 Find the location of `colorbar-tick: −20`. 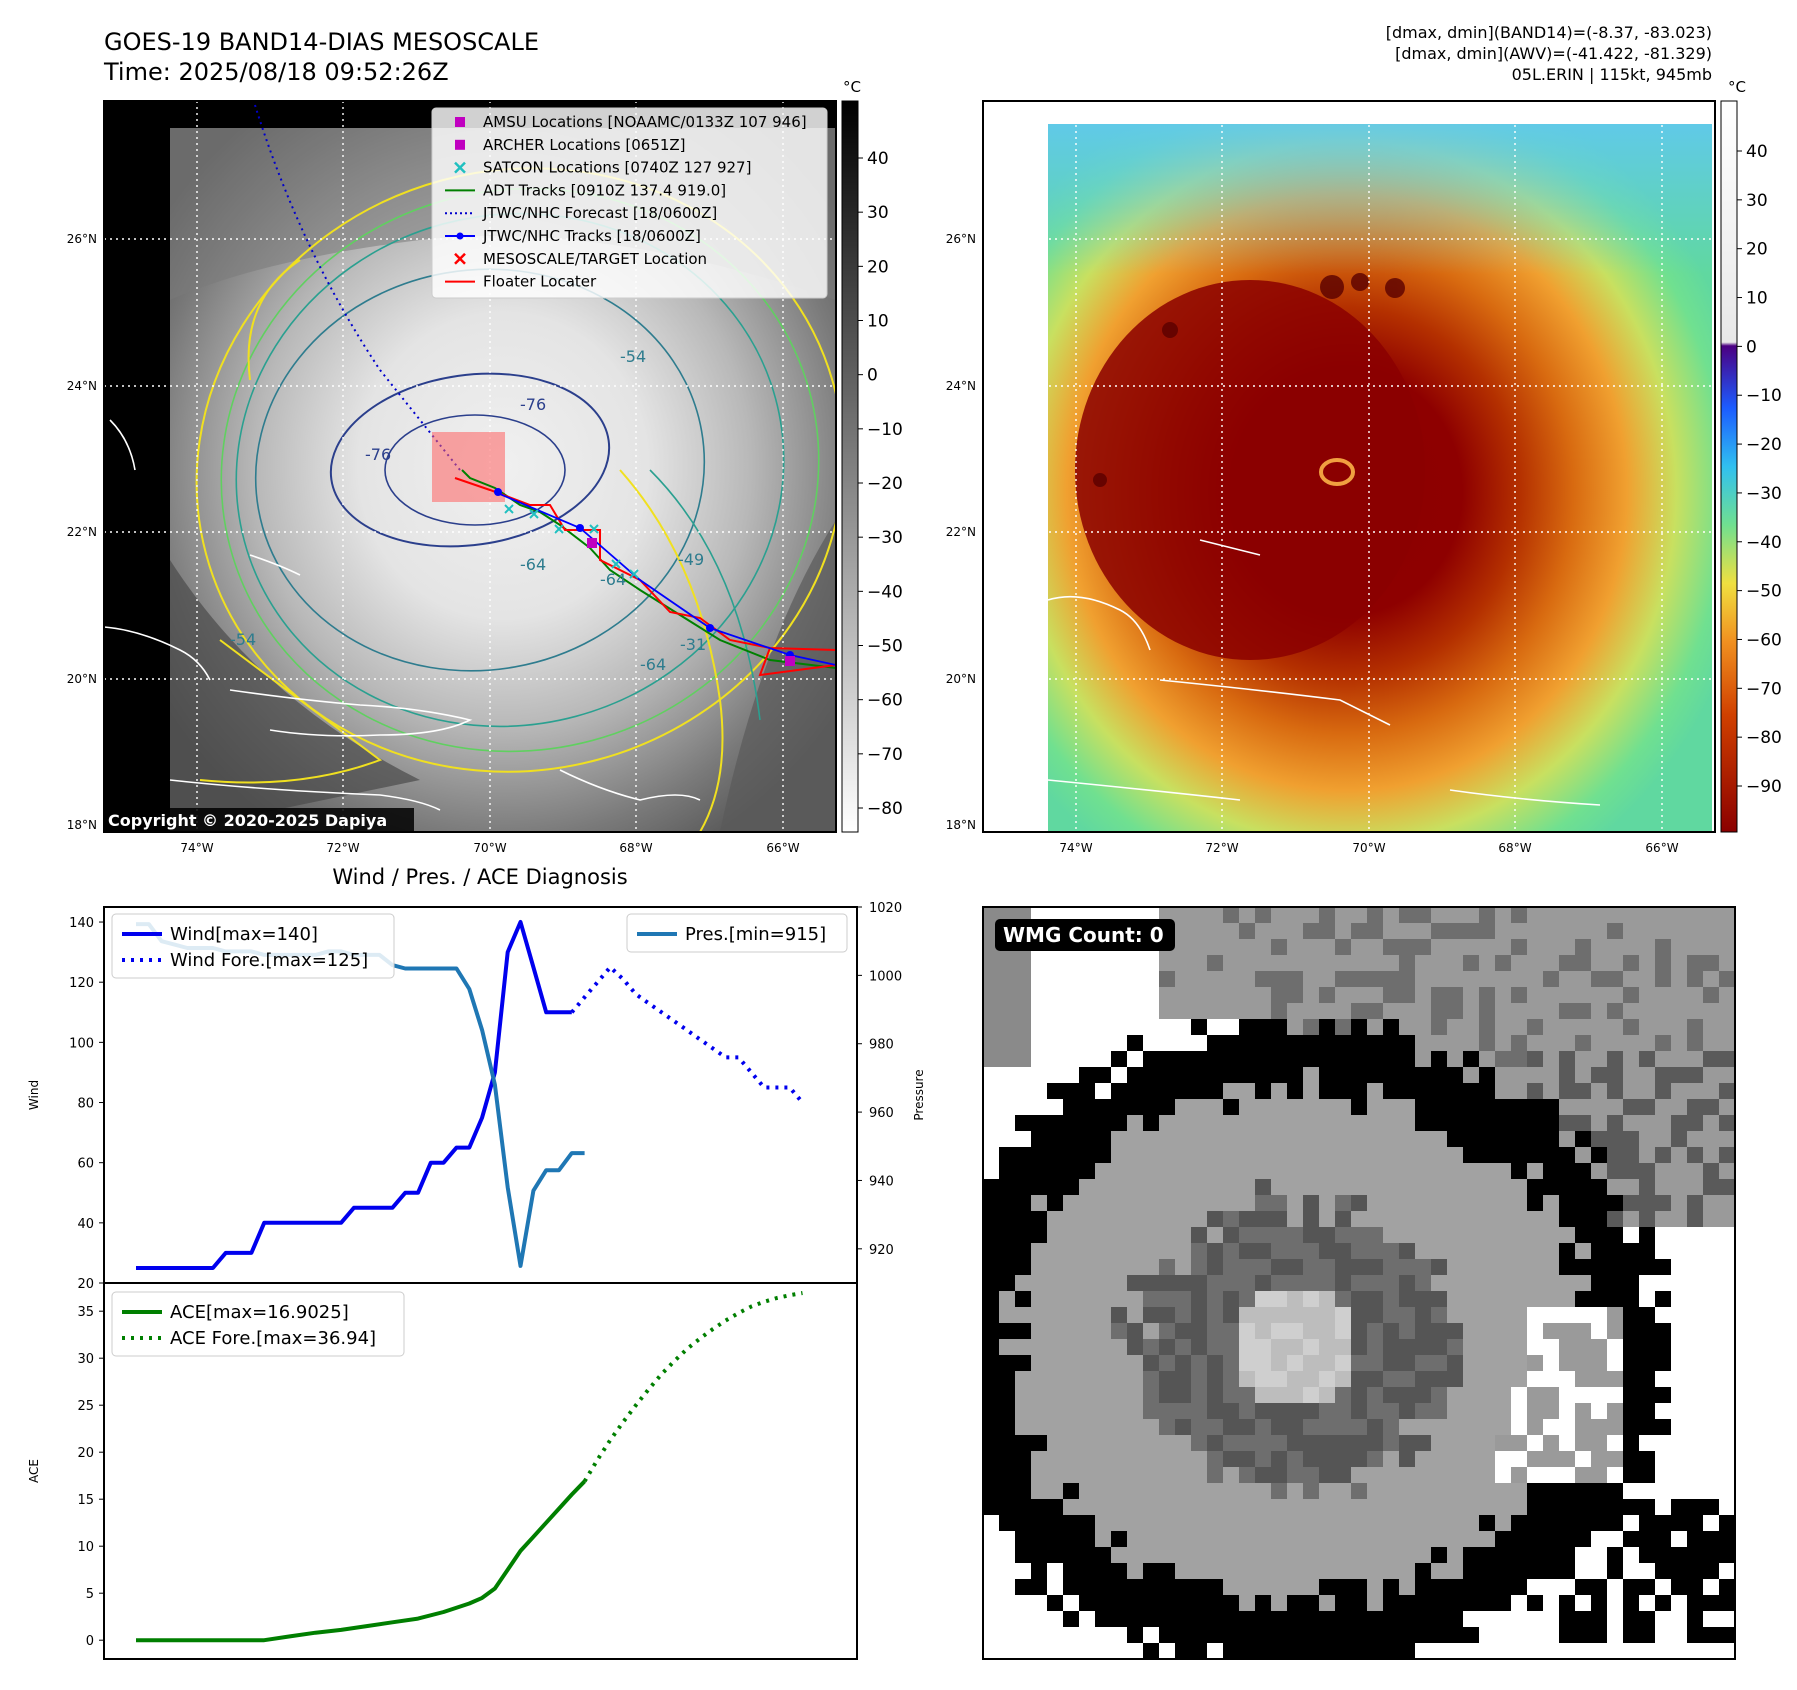

colorbar-tick: −20 is located at coordinates (885, 484).